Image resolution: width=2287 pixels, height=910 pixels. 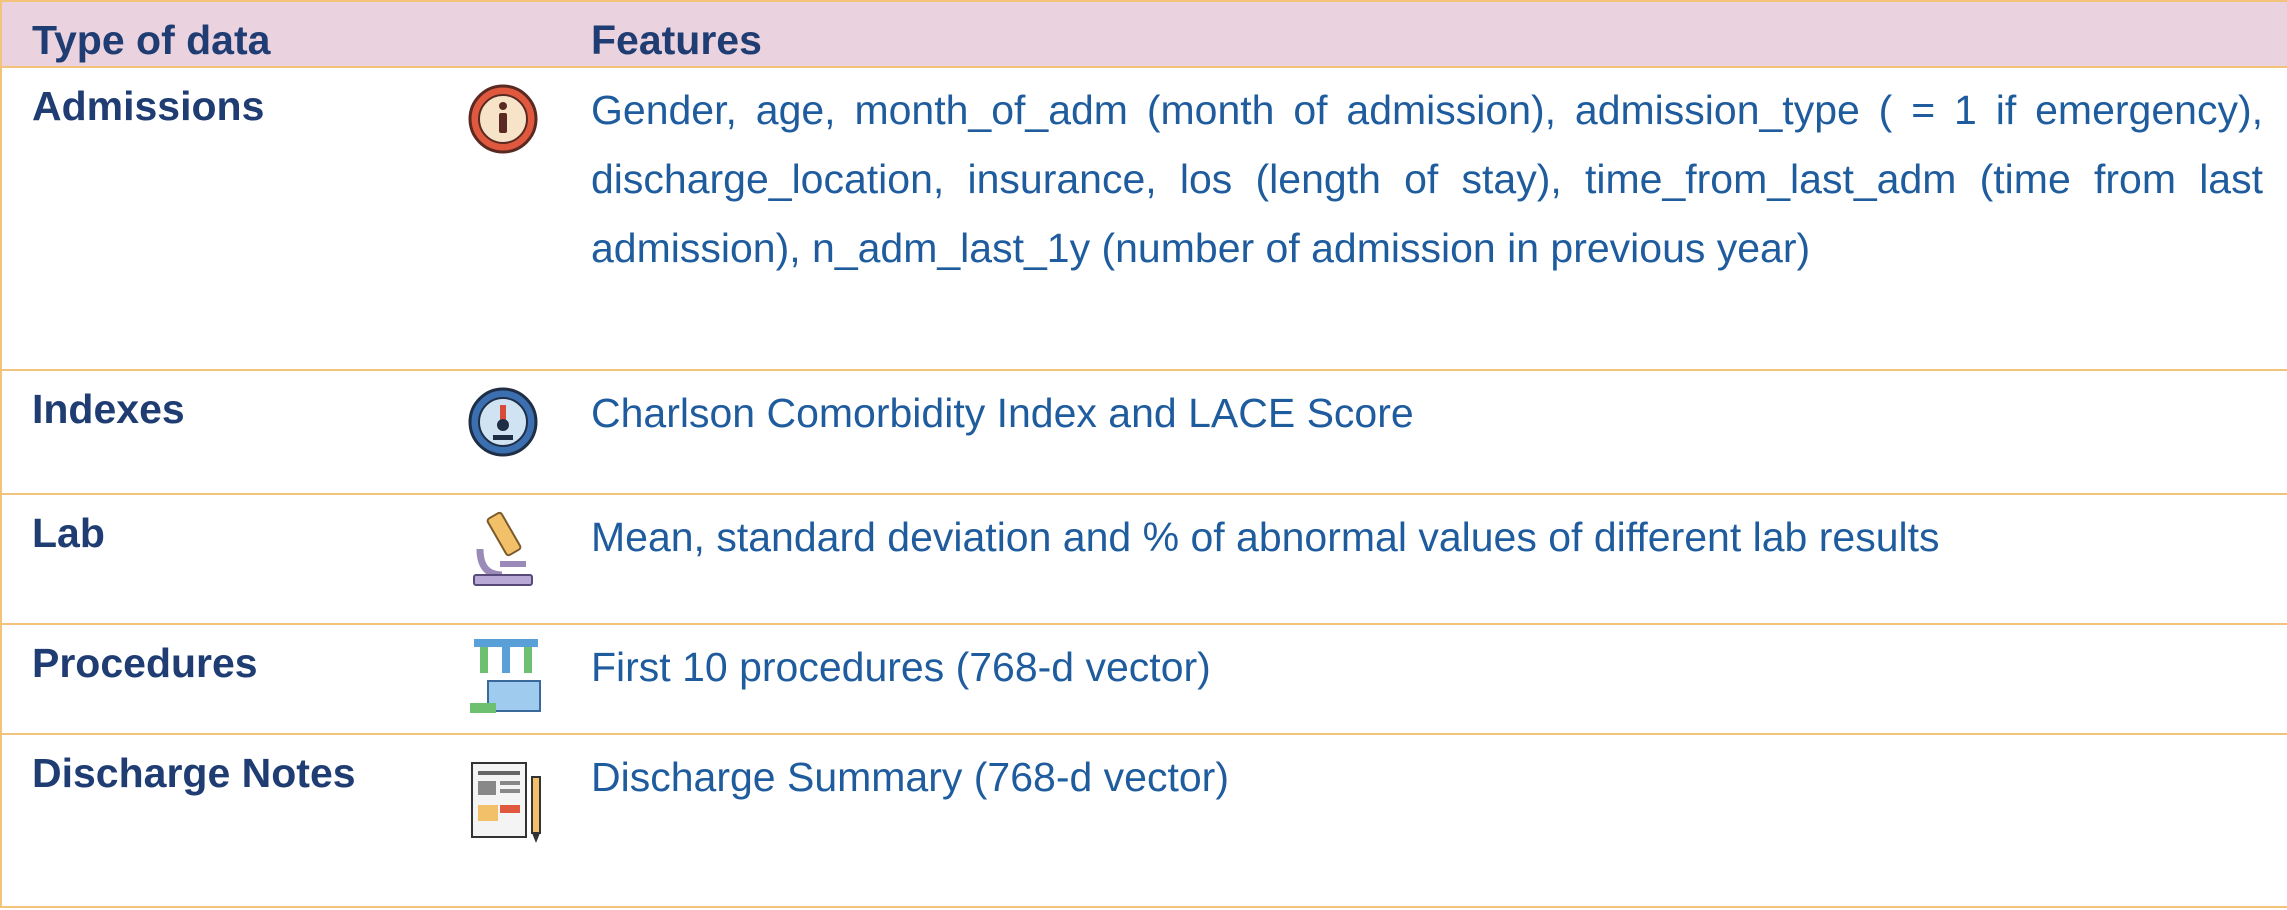 I want to click on document-icon, so click(x=506, y=802).